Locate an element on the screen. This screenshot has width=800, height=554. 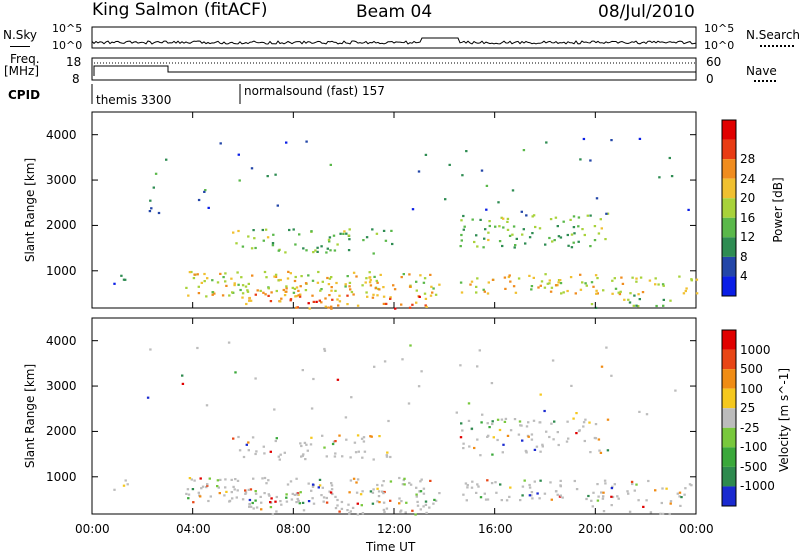
freq-panel-frame is located at coordinates (394, 69).